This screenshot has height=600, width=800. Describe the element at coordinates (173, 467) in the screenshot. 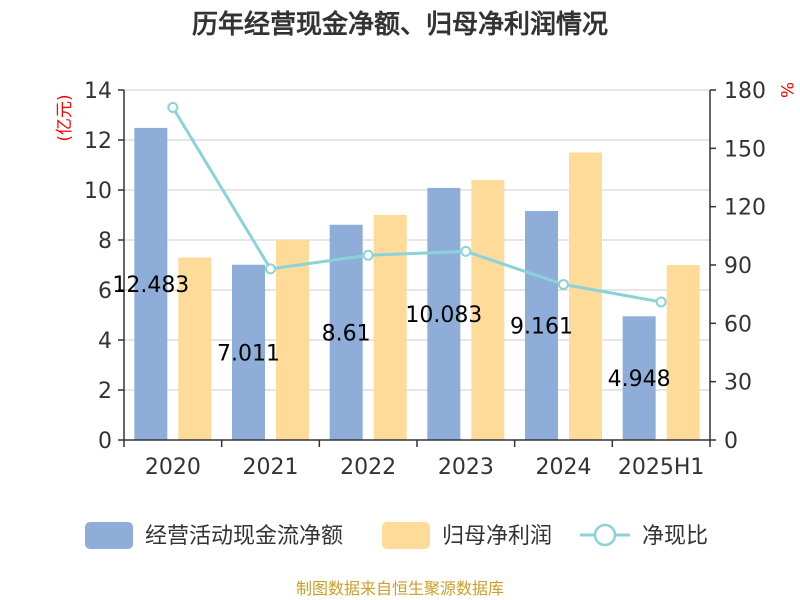

I see `x-axis-tick-label: 2020` at that location.